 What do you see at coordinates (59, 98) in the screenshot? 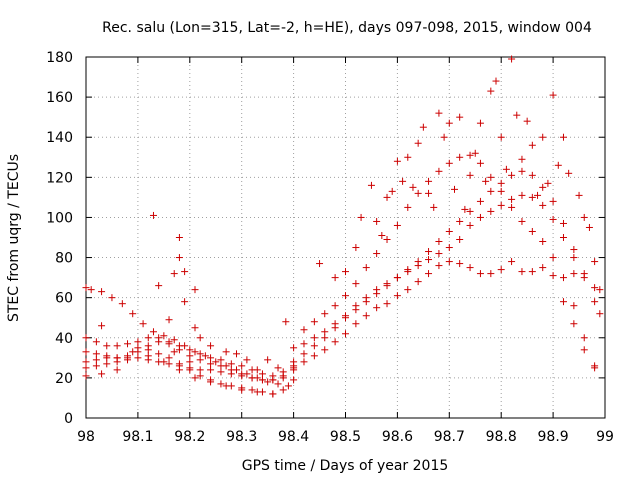
I see `y-tick-label: 160` at bounding box center [59, 98].